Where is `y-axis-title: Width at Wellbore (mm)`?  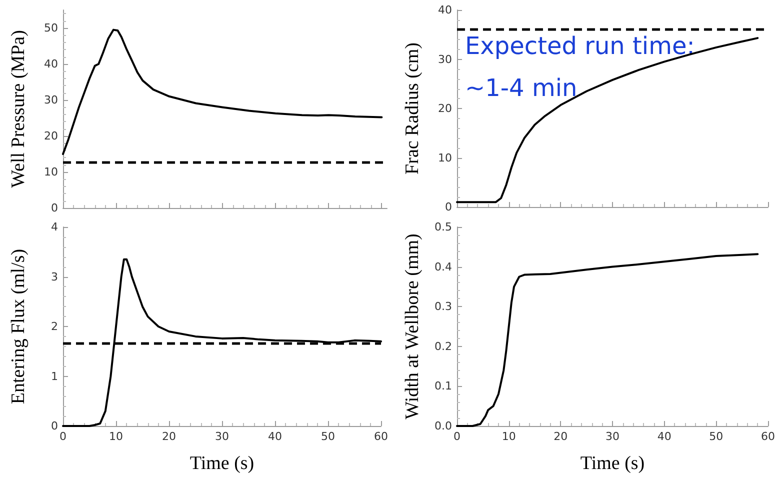
y-axis-title: Width at Wellbore (mm) is located at coordinates (412, 327).